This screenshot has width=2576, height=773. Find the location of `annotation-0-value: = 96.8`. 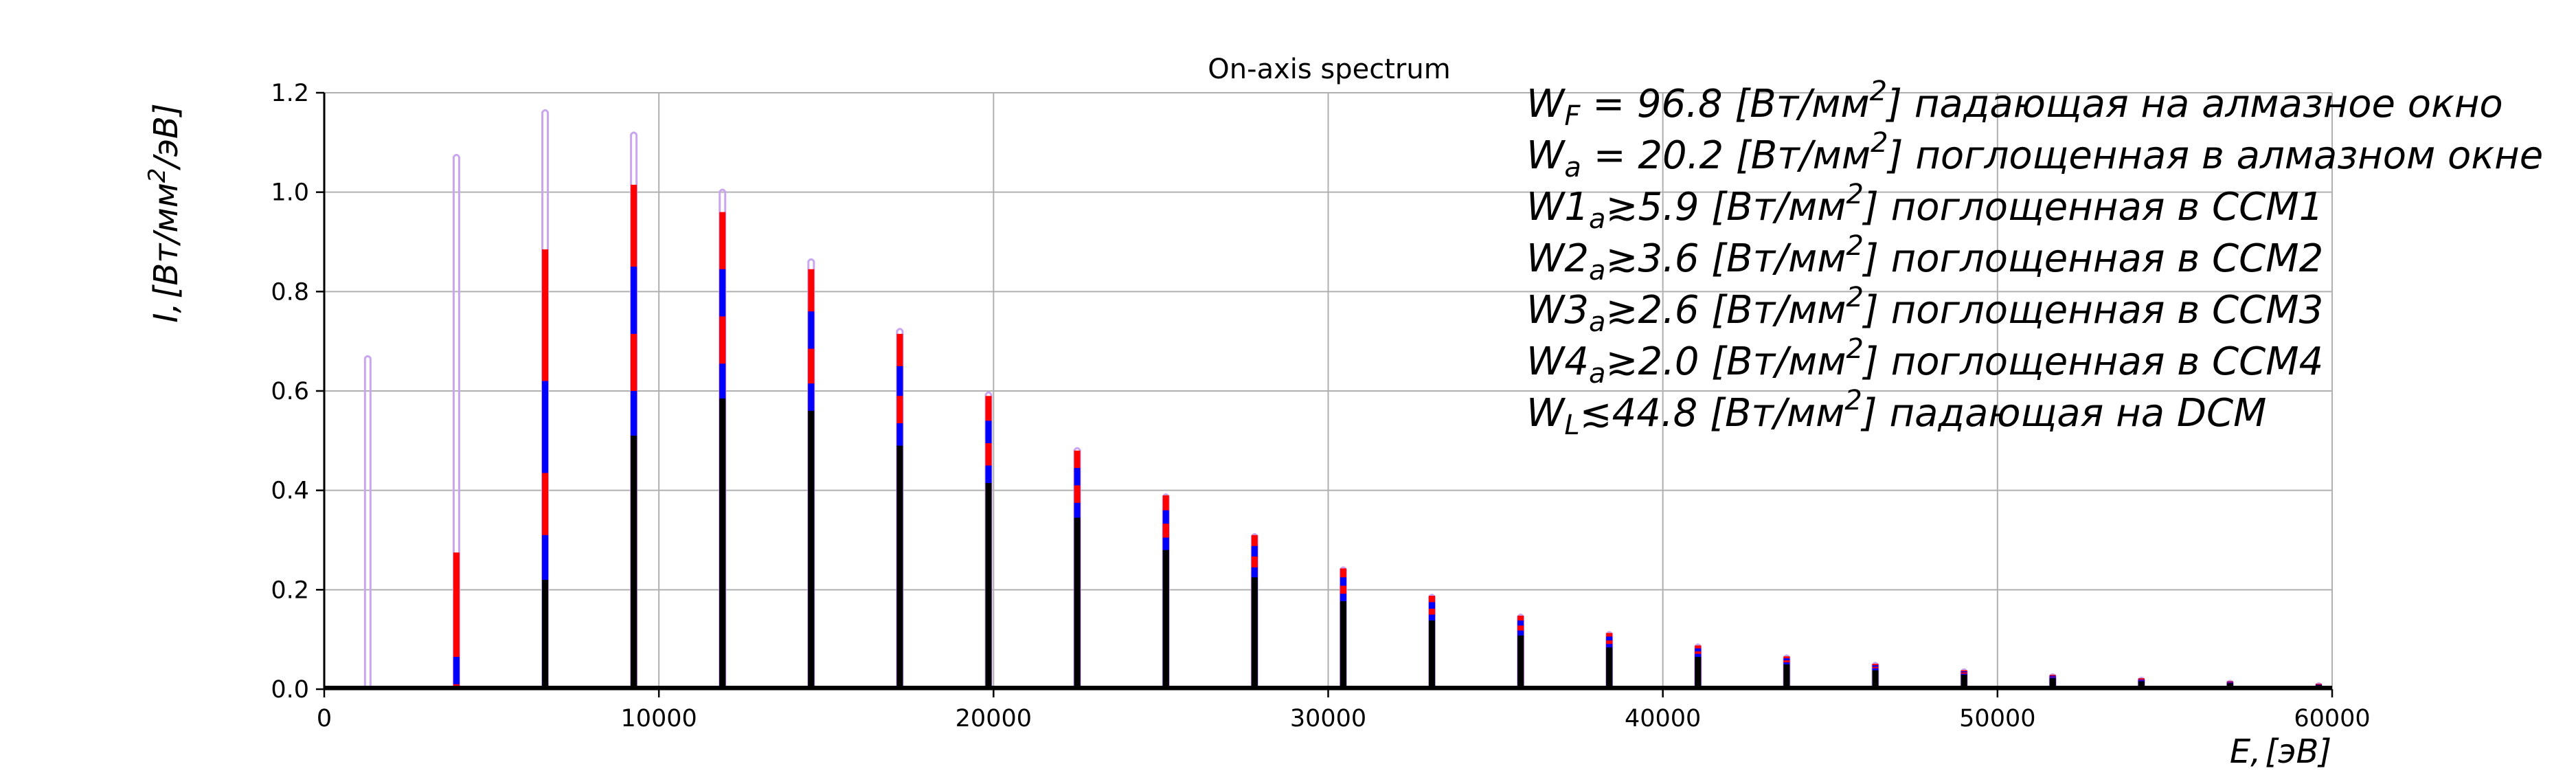

annotation-0-value: = 96.8 is located at coordinates (1657, 104).